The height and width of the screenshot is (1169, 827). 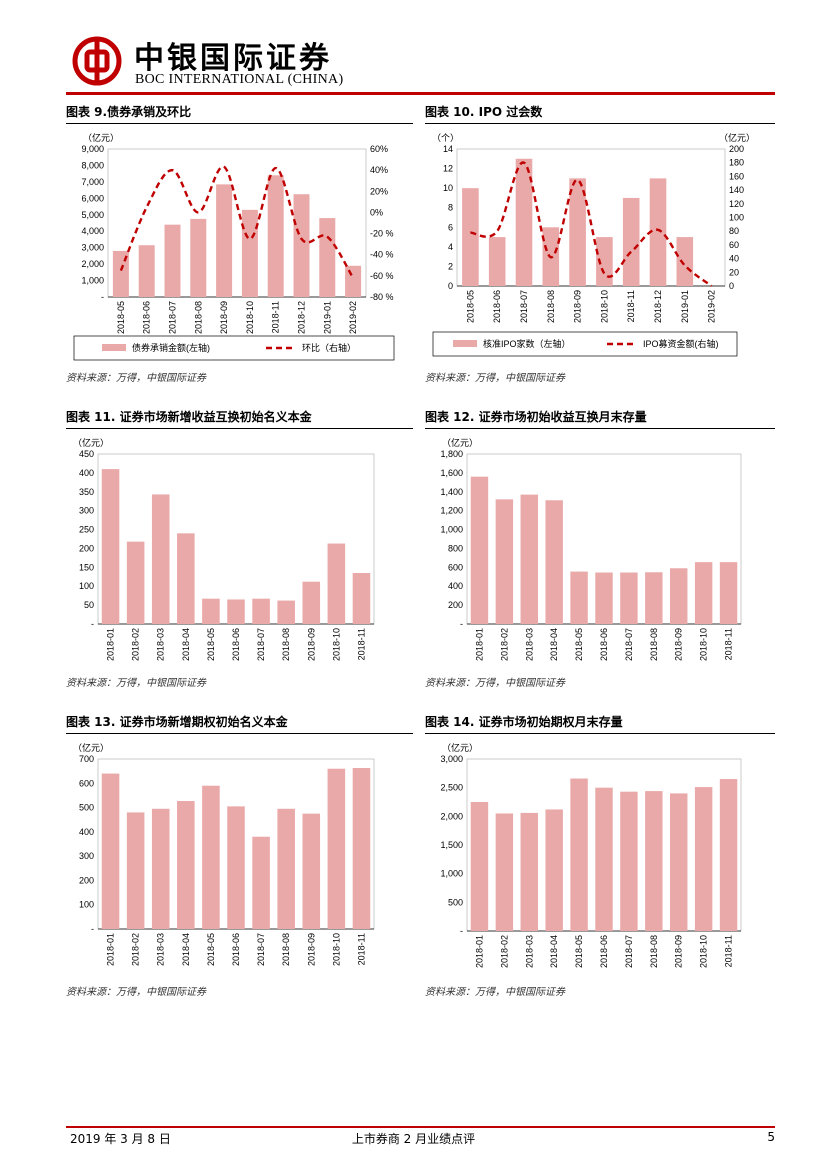 What do you see at coordinates (455, 567) in the screenshot?
I see `y-tick-label: 600` at bounding box center [455, 567].